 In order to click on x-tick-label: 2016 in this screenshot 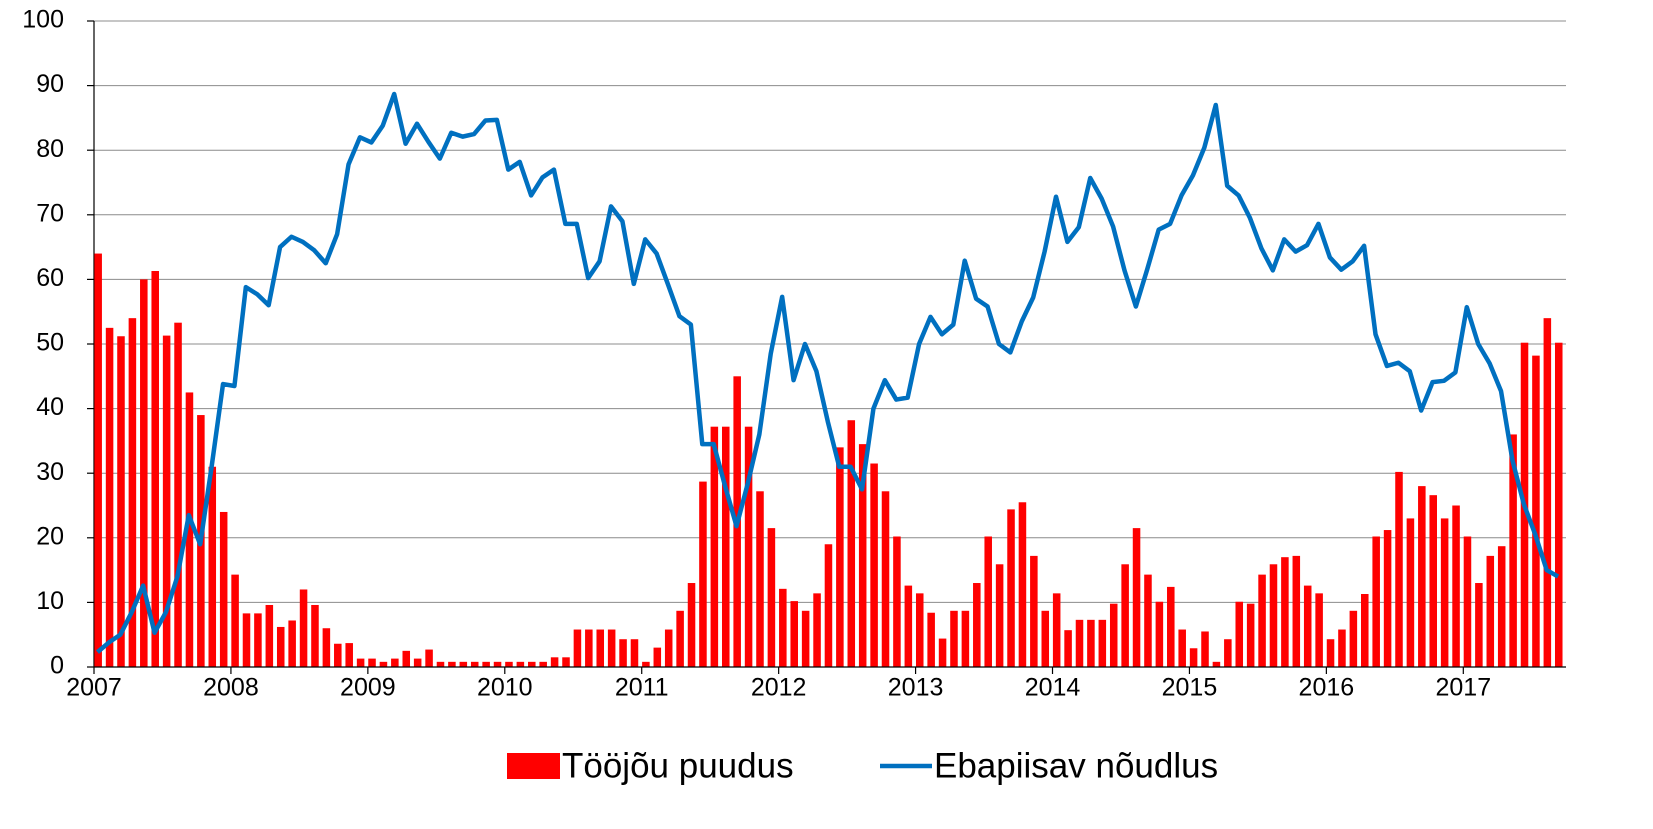, I will do `click(1327, 688)`.